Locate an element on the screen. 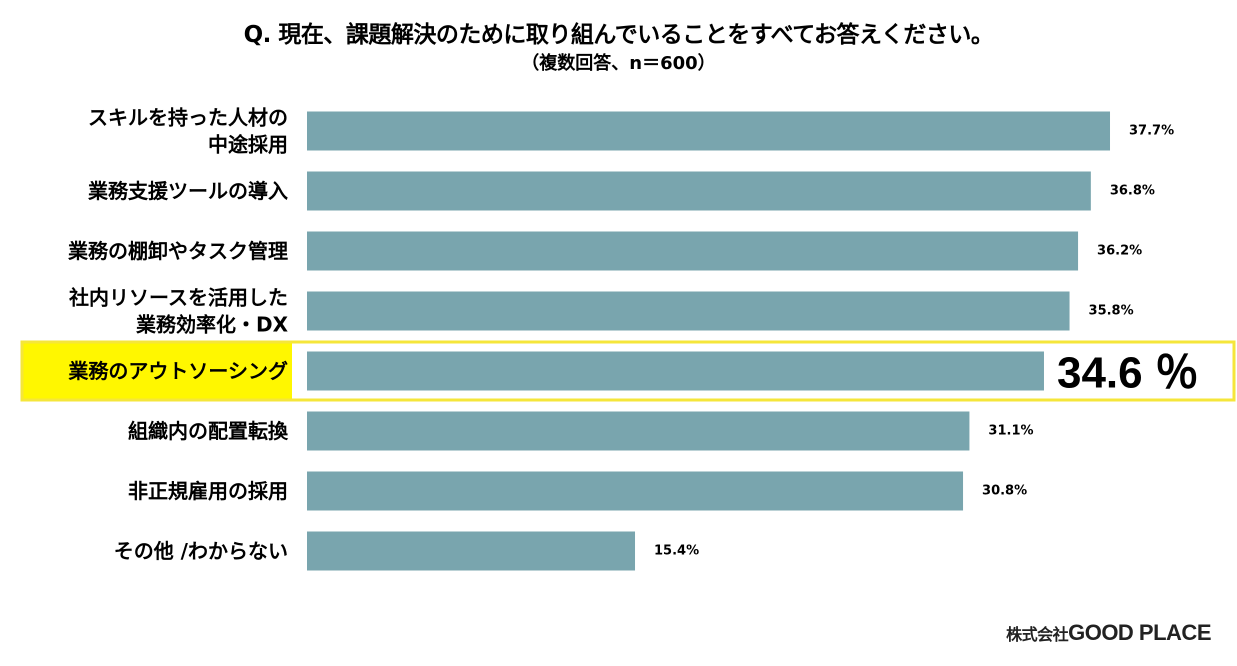 This screenshot has height=666, width=1237. value-label: 37.7% is located at coordinates (1151, 131).